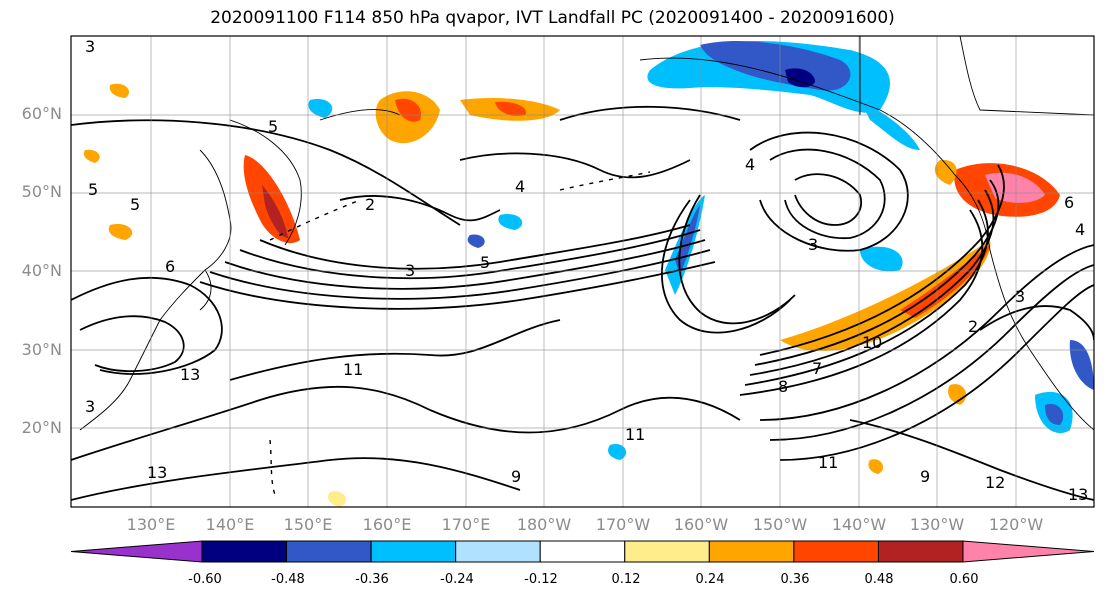 Image resolution: width=1105 pixels, height=601 pixels. I want to click on lat-tick-label: 50°N, so click(41, 191).